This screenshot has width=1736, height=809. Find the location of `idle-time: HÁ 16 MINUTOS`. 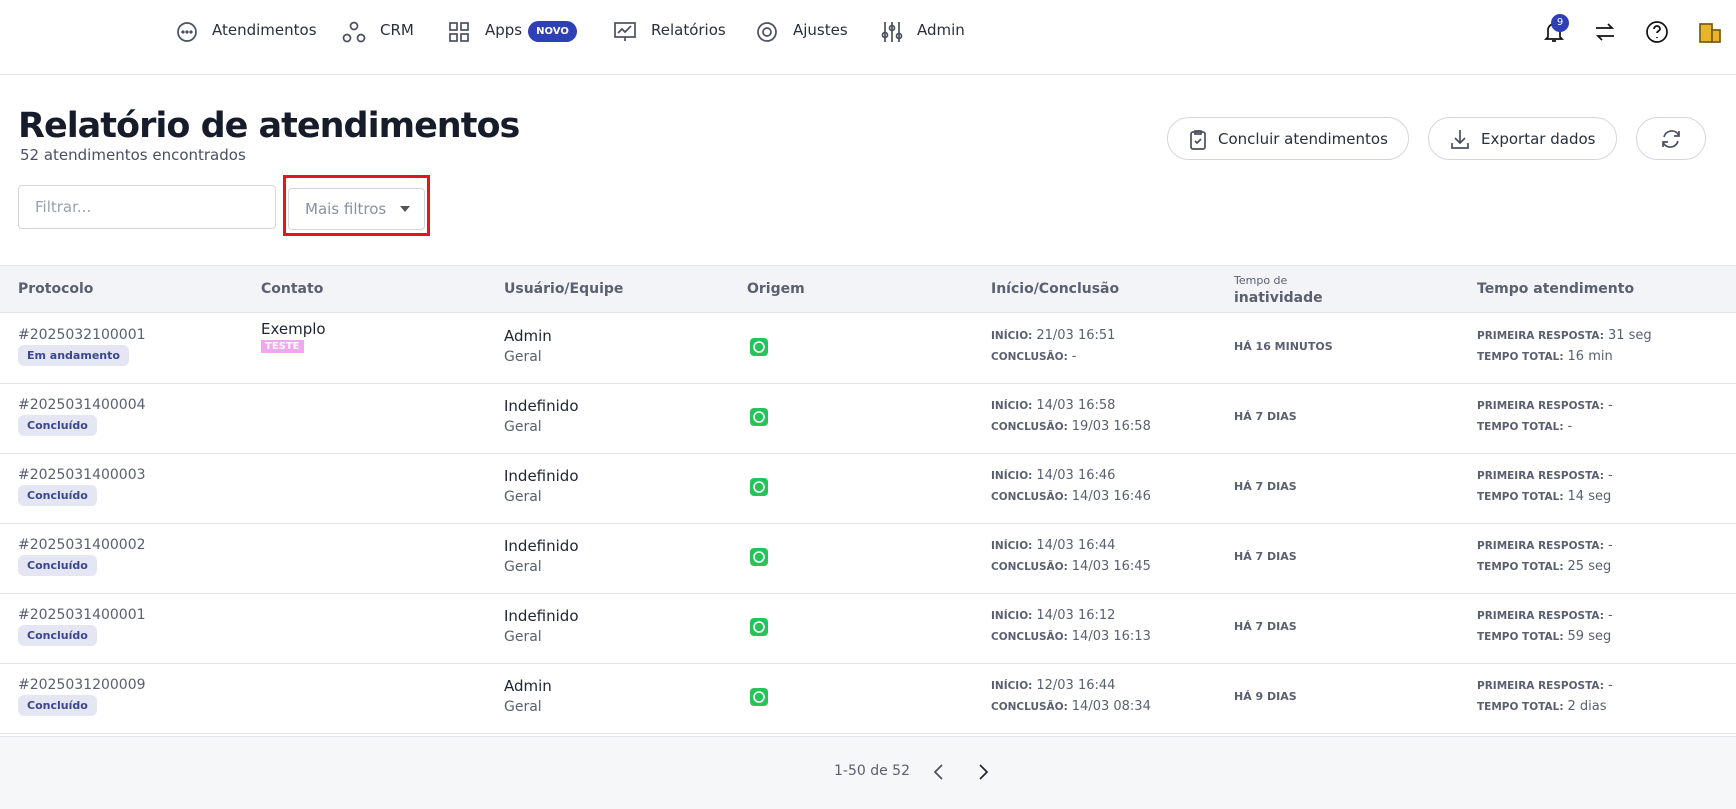

idle-time: HÁ 16 MINUTOS is located at coordinates (1283, 346).